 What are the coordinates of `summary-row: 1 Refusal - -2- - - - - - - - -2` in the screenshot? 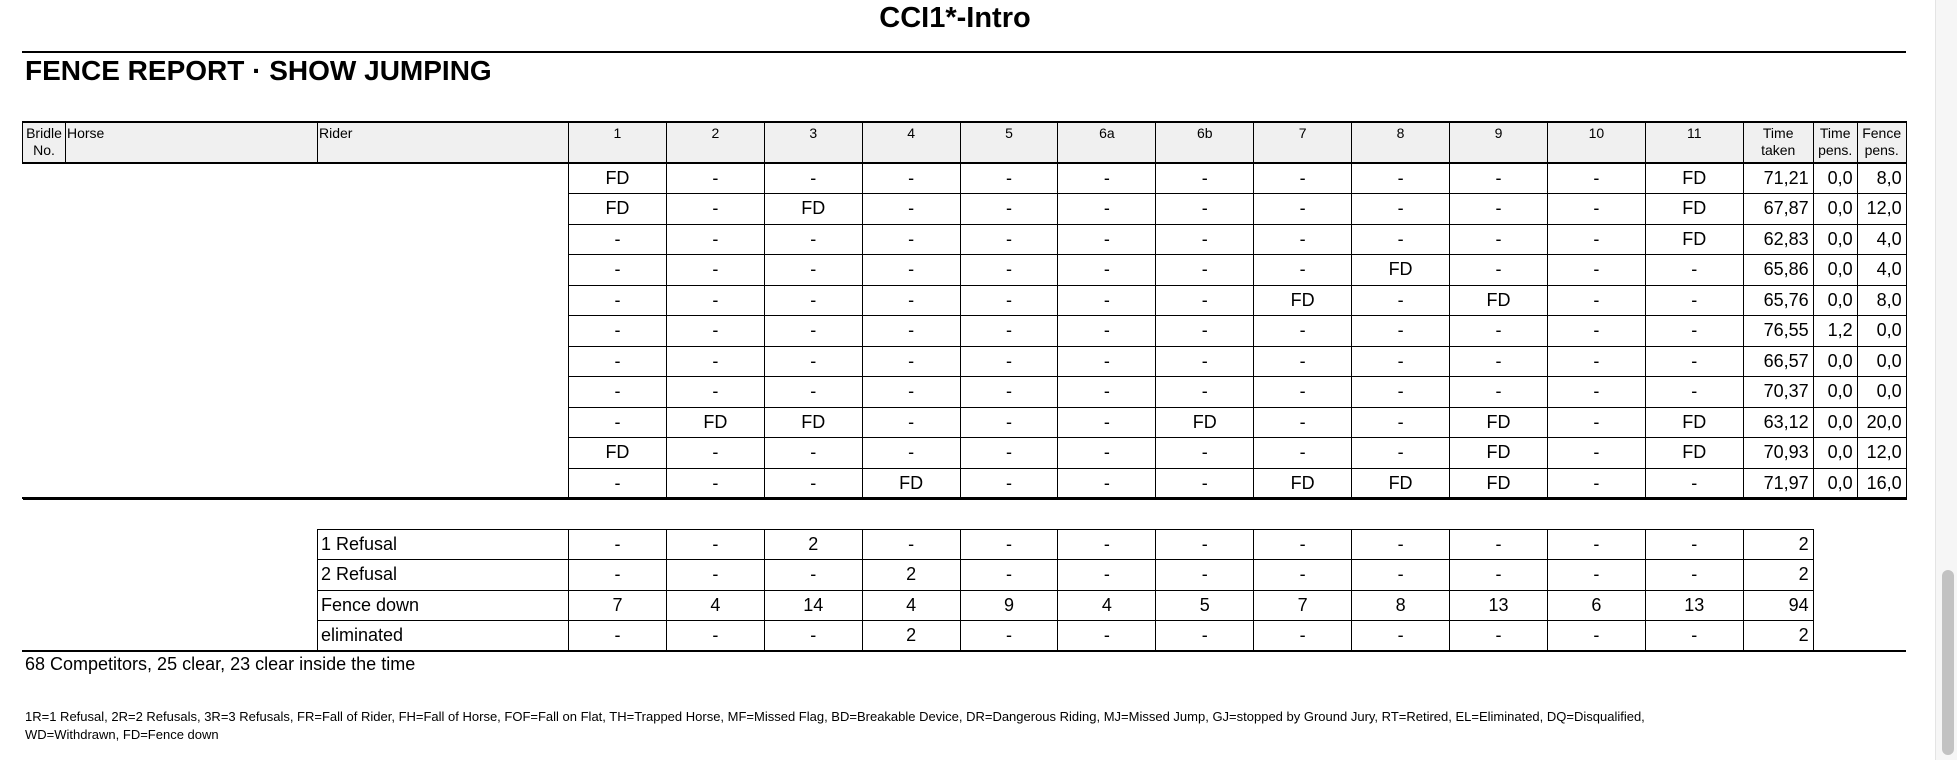 It's located at (1065, 544).